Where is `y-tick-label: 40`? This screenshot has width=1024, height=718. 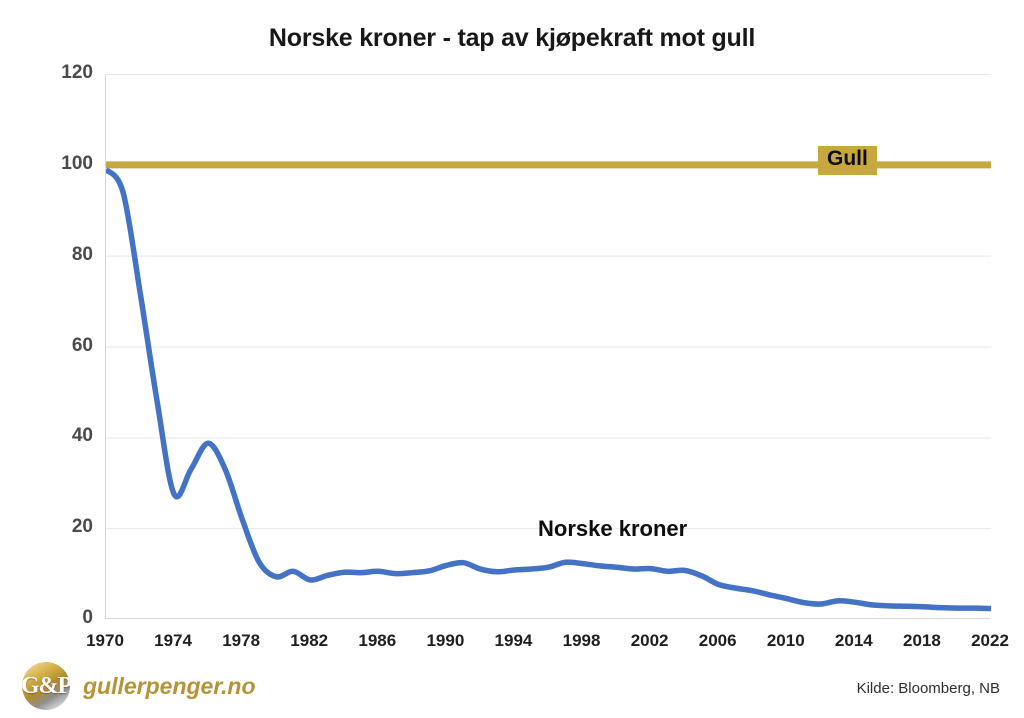
y-tick-label: 40 is located at coordinates (82, 436).